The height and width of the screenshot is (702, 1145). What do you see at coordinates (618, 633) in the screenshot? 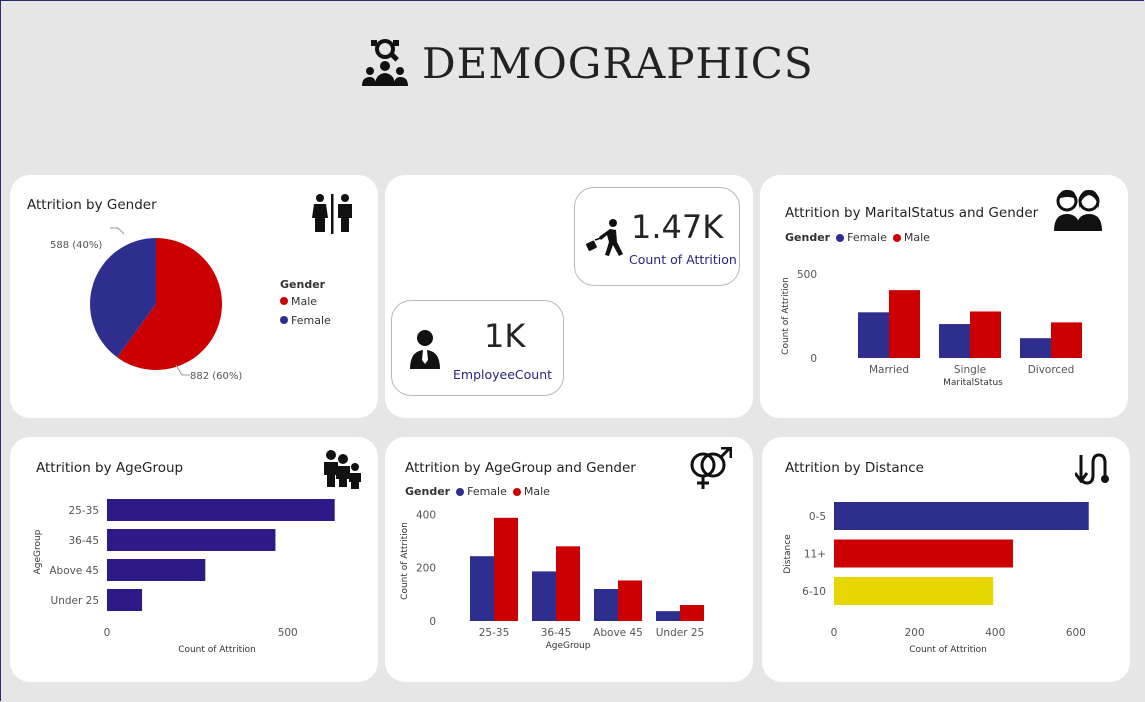
I see `x-tick-label: Above 45` at bounding box center [618, 633].